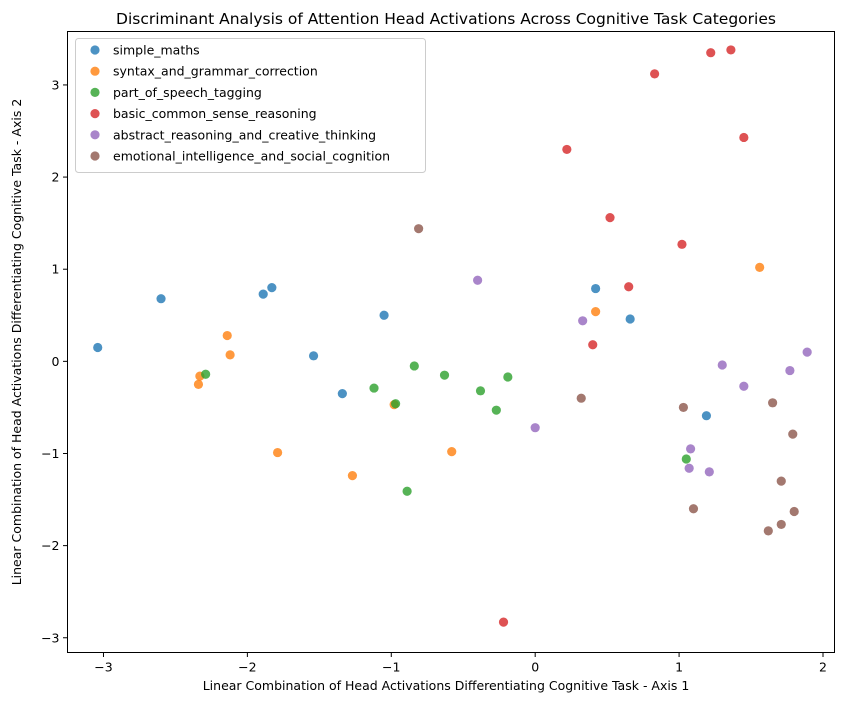 The height and width of the screenshot is (701, 844). Describe the element at coordinates (679, 667) in the screenshot. I see `x-tick-label: 1` at that location.